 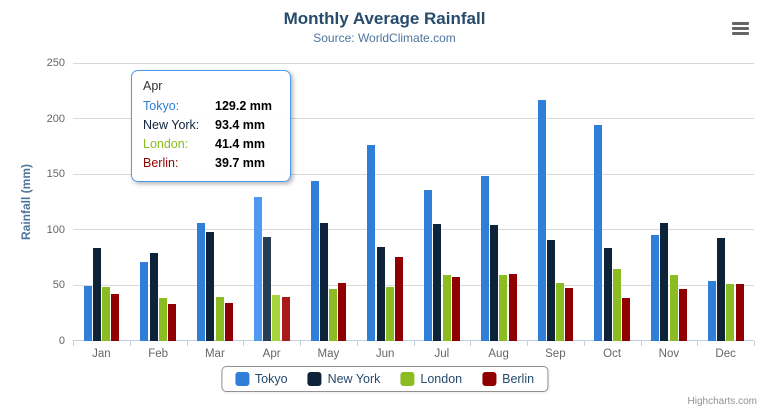 What do you see at coordinates (55, 174) in the screenshot?
I see `y-axis-label: 150` at bounding box center [55, 174].